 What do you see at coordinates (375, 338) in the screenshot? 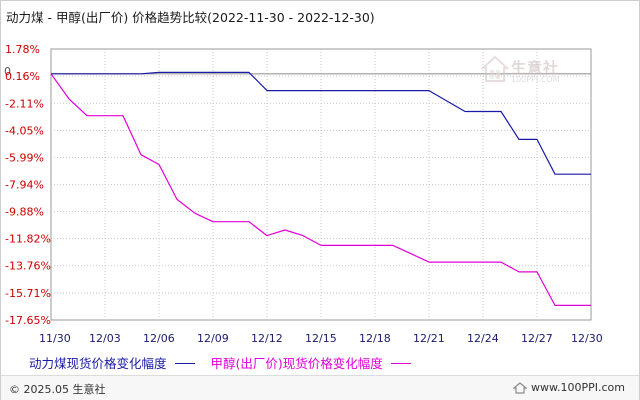
I see `x-tick-label: 12/18` at bounding box center [375, 338].